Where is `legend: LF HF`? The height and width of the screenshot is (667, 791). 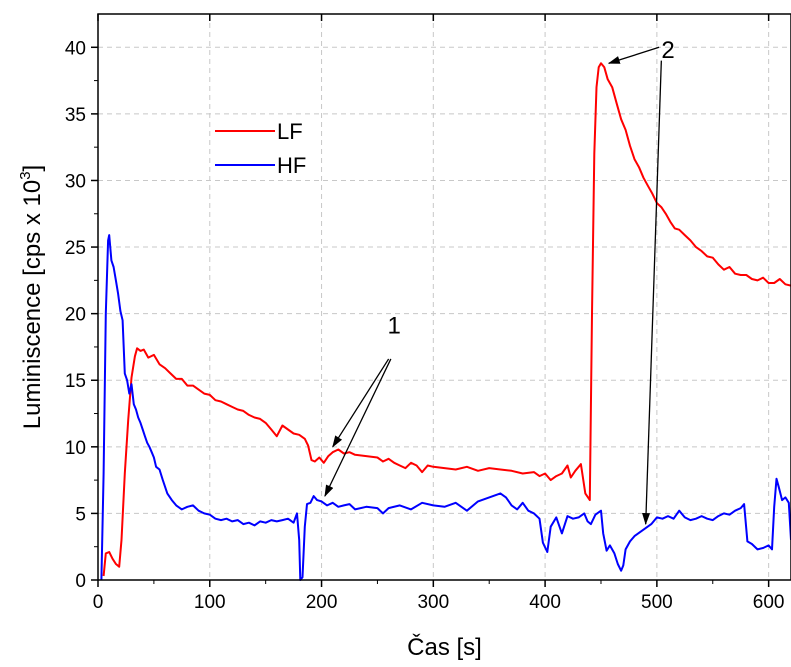
legend: LF HF is located at coordinates (260, 148).